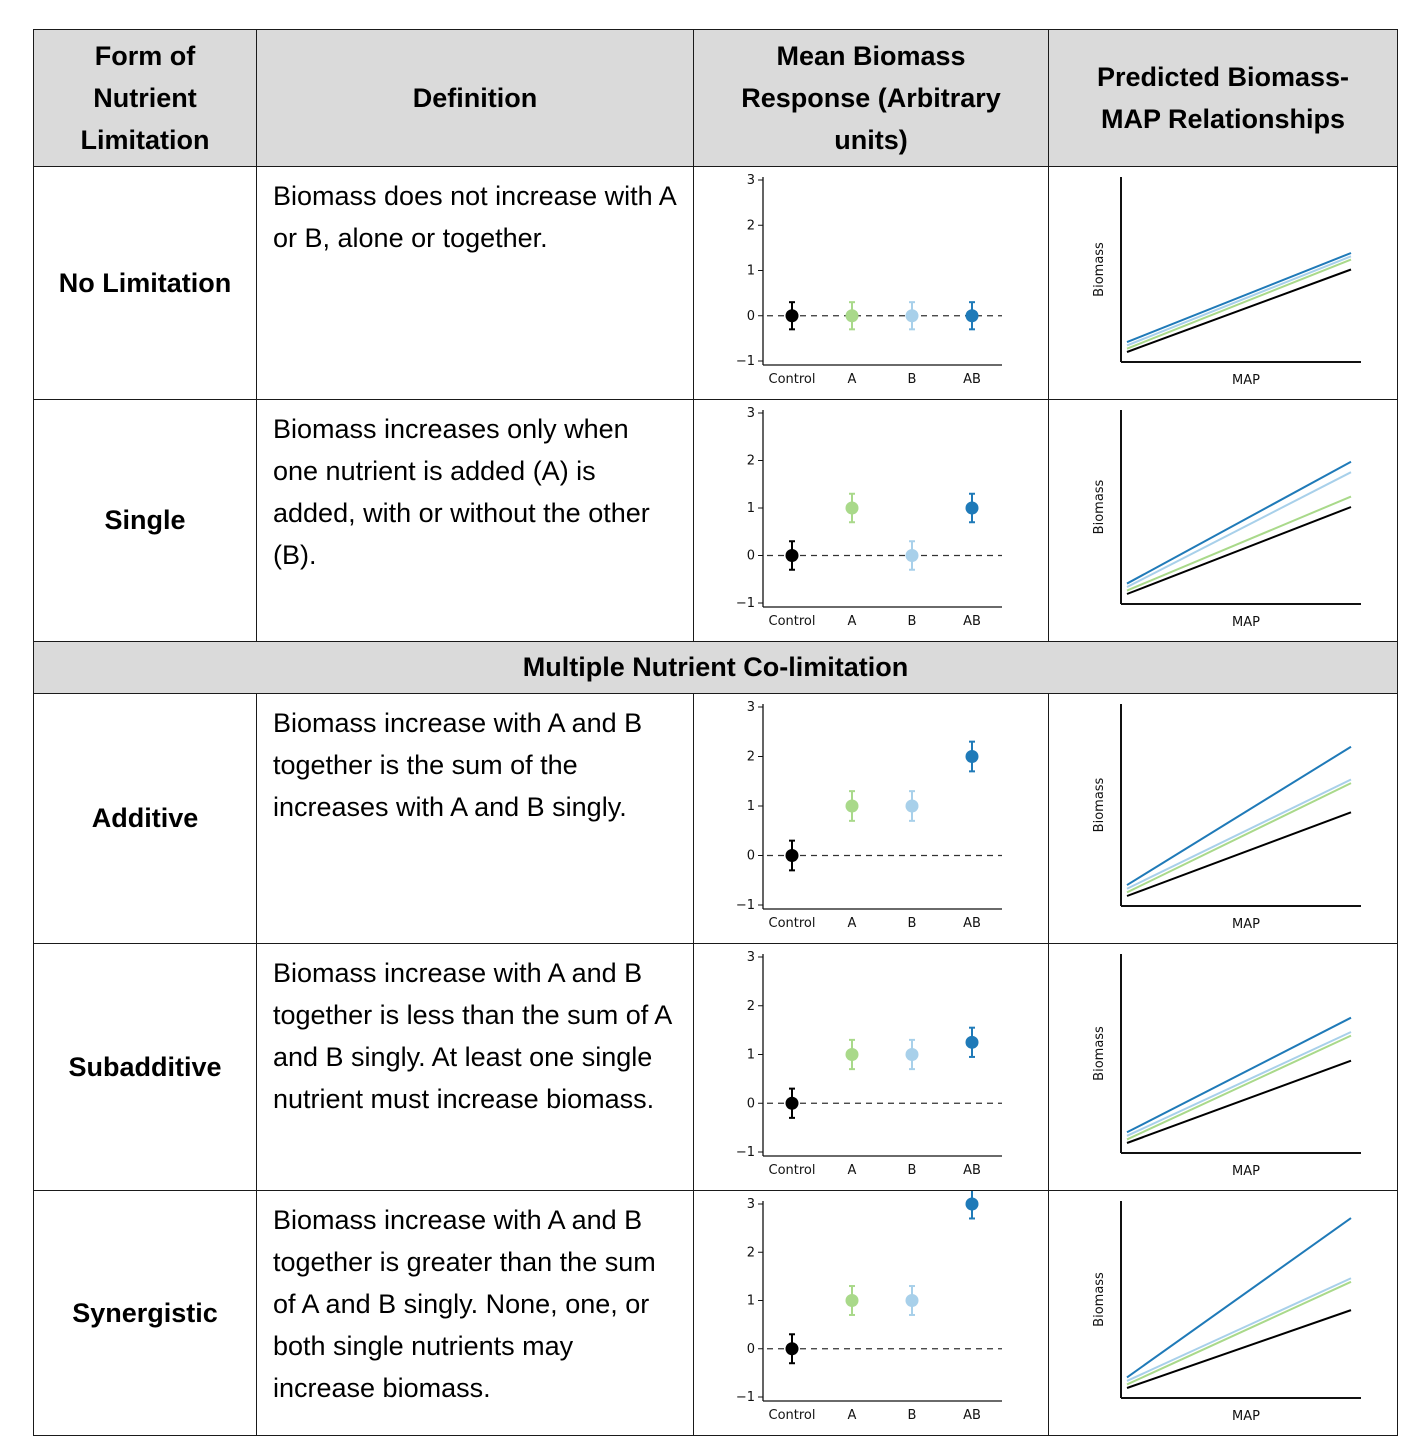 This screenshot has width=1414, height=1450. Describe the element at coordinates (145, 1313) in the screenshot. I see `form-label: Synergistic` at that location.